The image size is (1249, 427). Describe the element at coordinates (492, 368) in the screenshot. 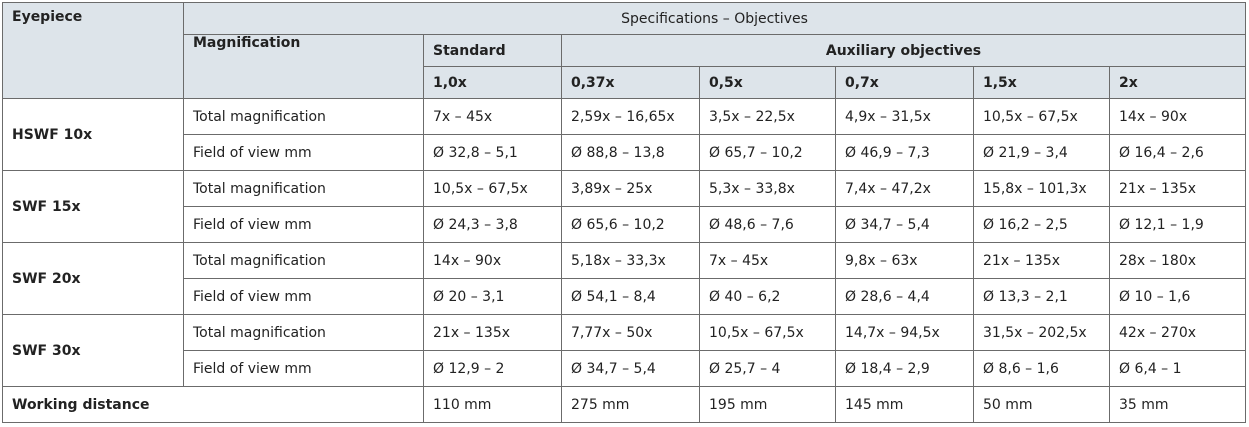

I see `value-cell: Ø 12,9 – 2` at that location.